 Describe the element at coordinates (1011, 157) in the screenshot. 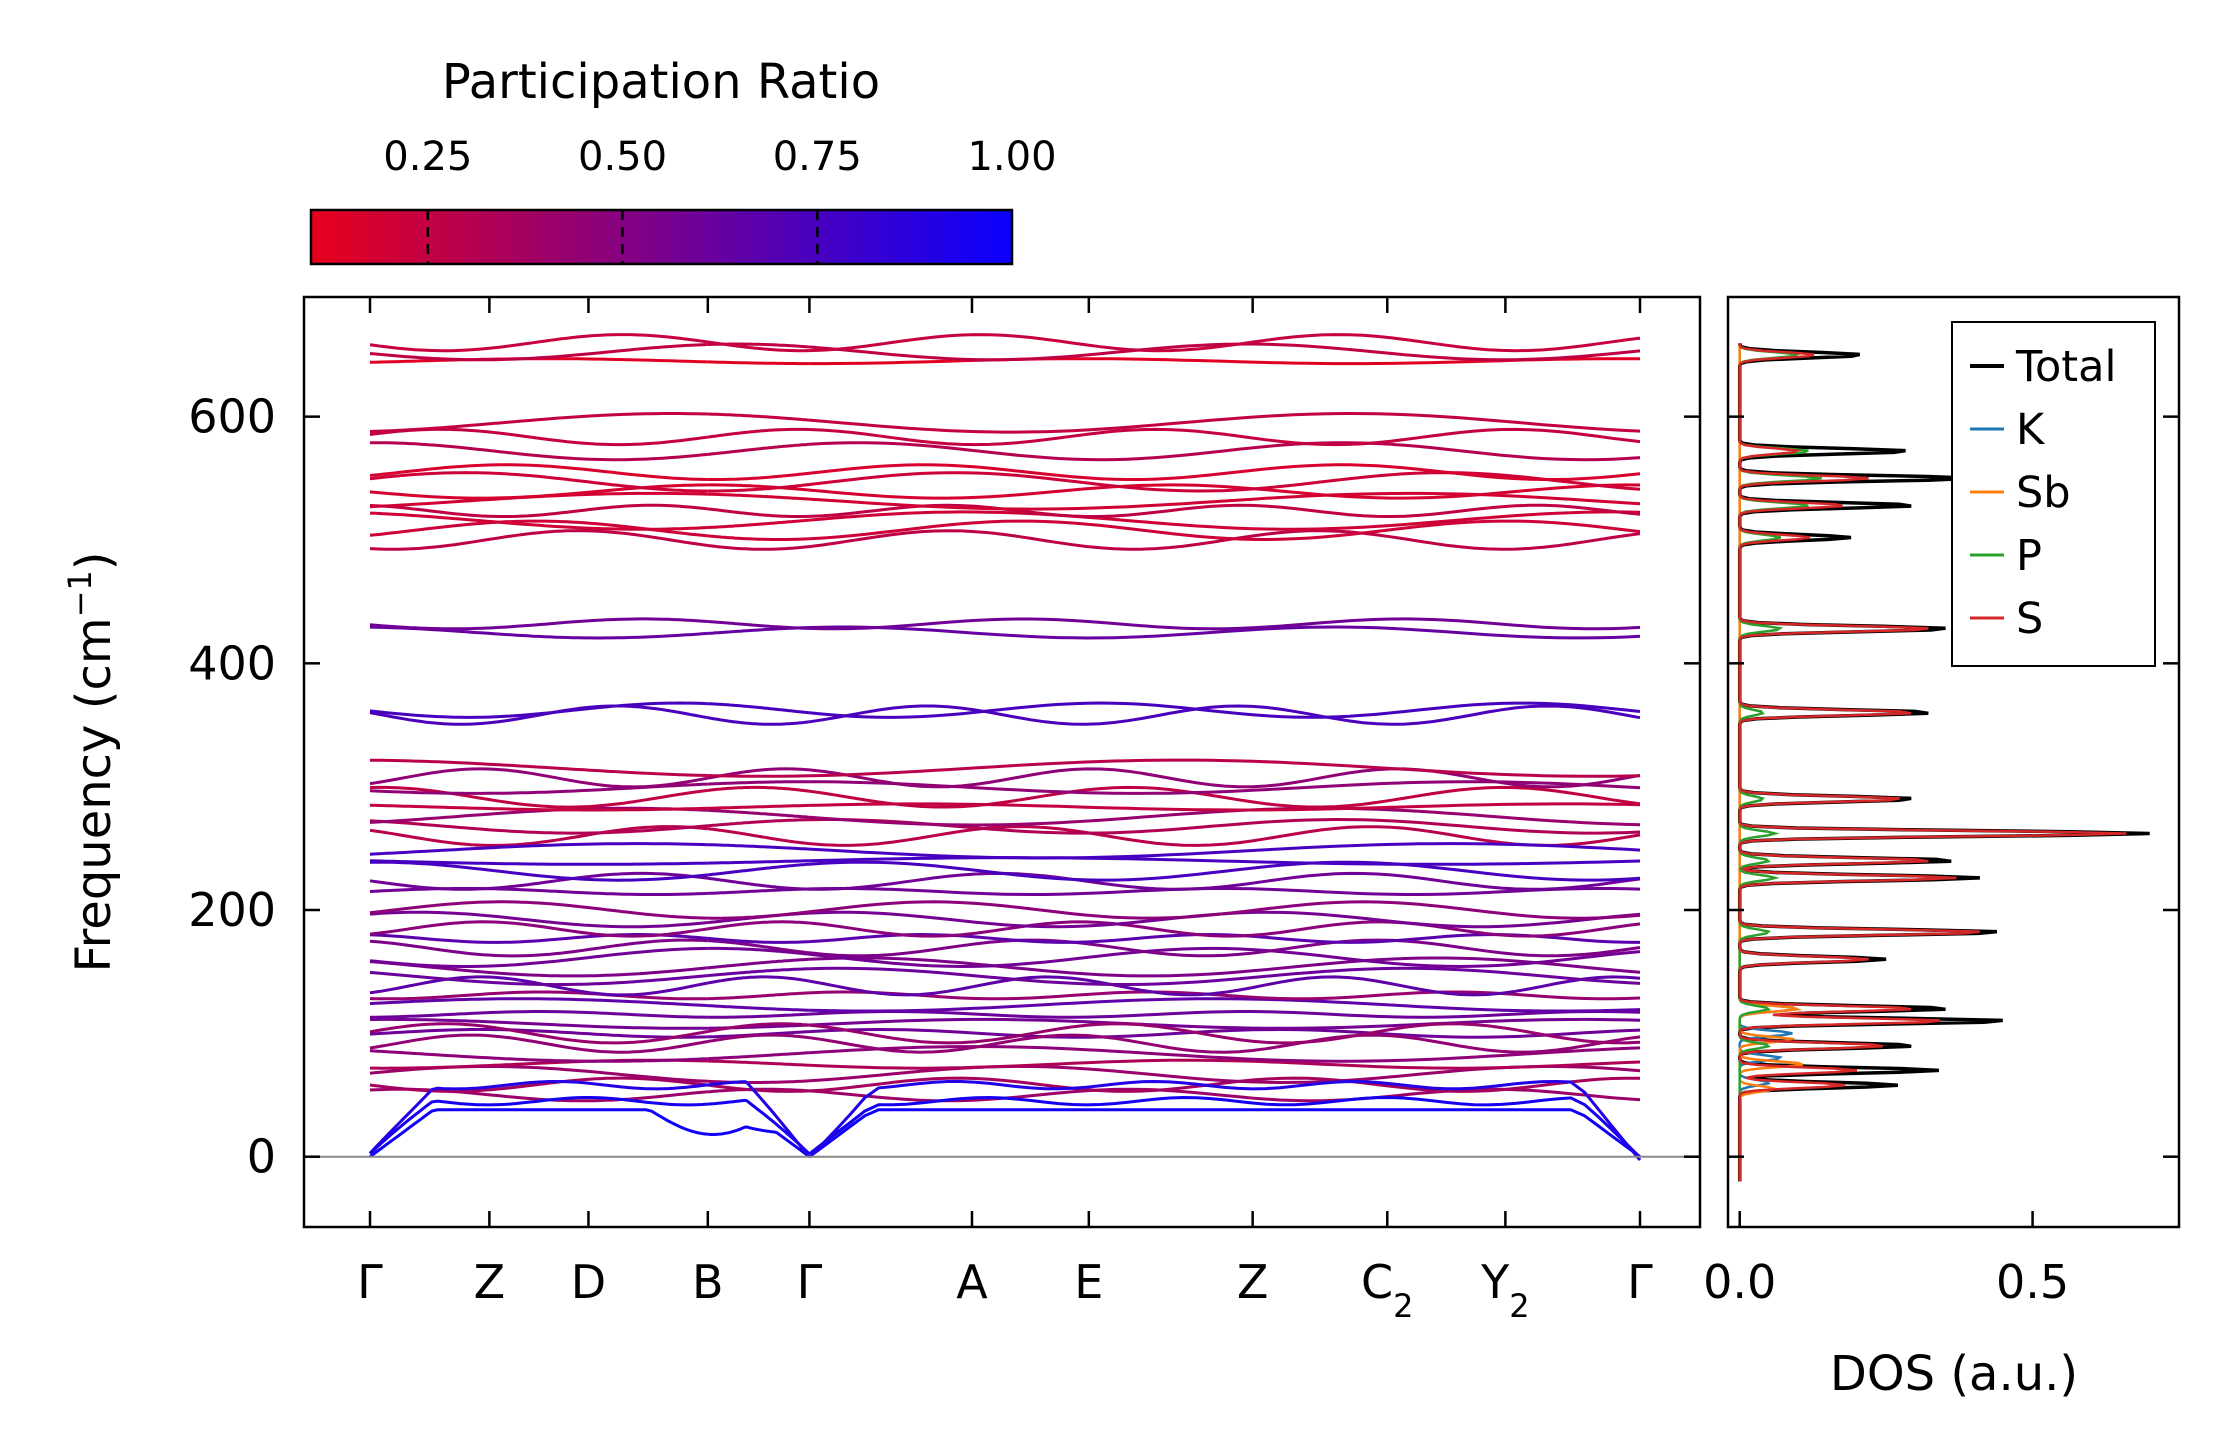

I see `colorbar-tick-label: 1.00` at that location.